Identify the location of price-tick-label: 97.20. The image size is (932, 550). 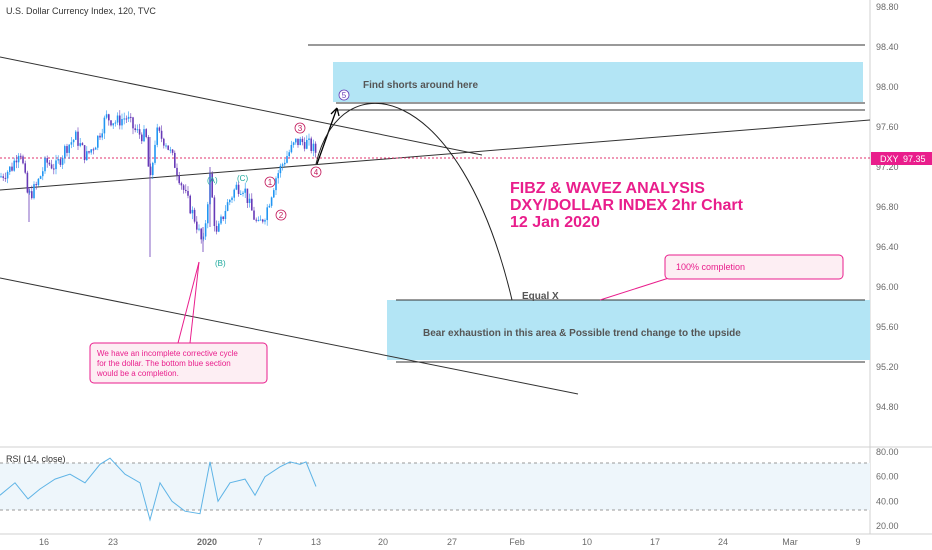
(887, 167).